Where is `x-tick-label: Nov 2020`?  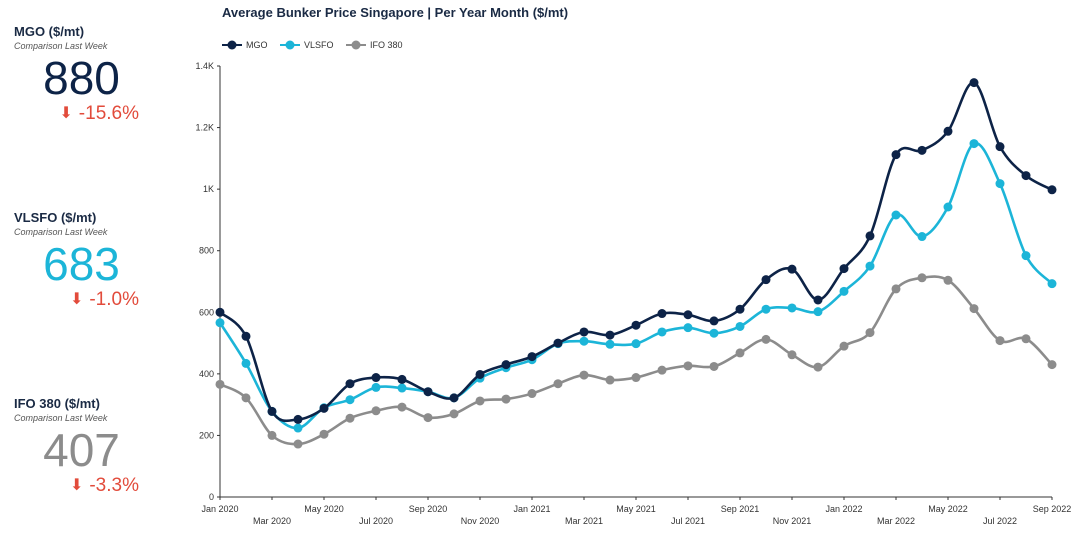 x-tick-label: Nov 2020 is located at coordinates (480, 521).